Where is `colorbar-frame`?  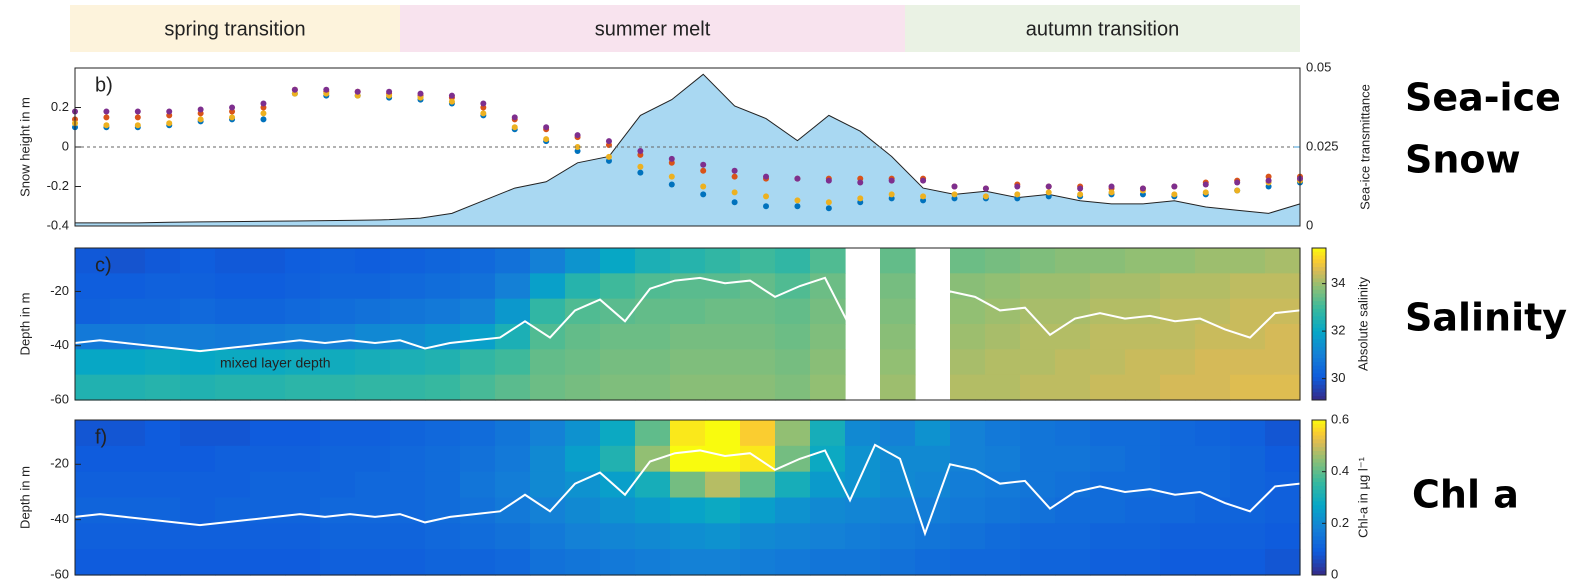 colorbar-frame is located at coordinates (1319, 324).